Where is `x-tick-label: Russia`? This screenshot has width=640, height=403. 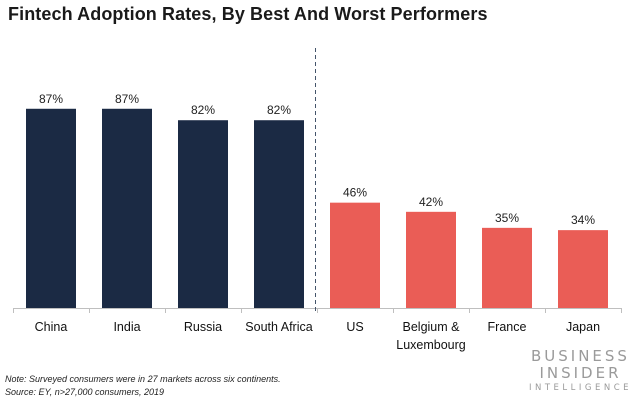 x-tick-label: Russia is located at coordinates (203, 327).